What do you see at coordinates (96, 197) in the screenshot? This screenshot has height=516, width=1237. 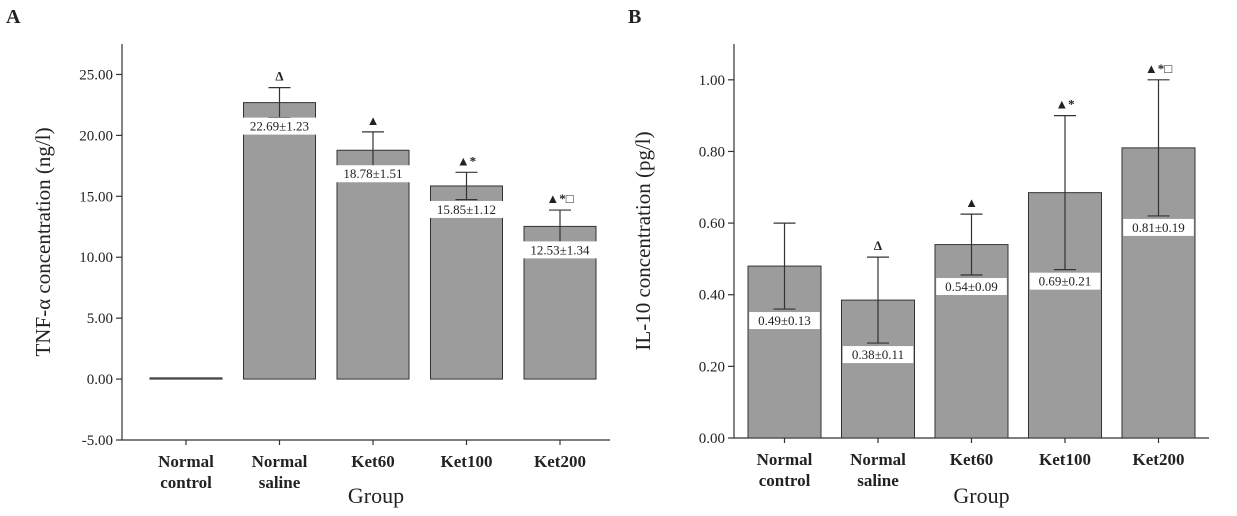 I see `y-tick-label: 15.00` at bounding box center [96, 197].